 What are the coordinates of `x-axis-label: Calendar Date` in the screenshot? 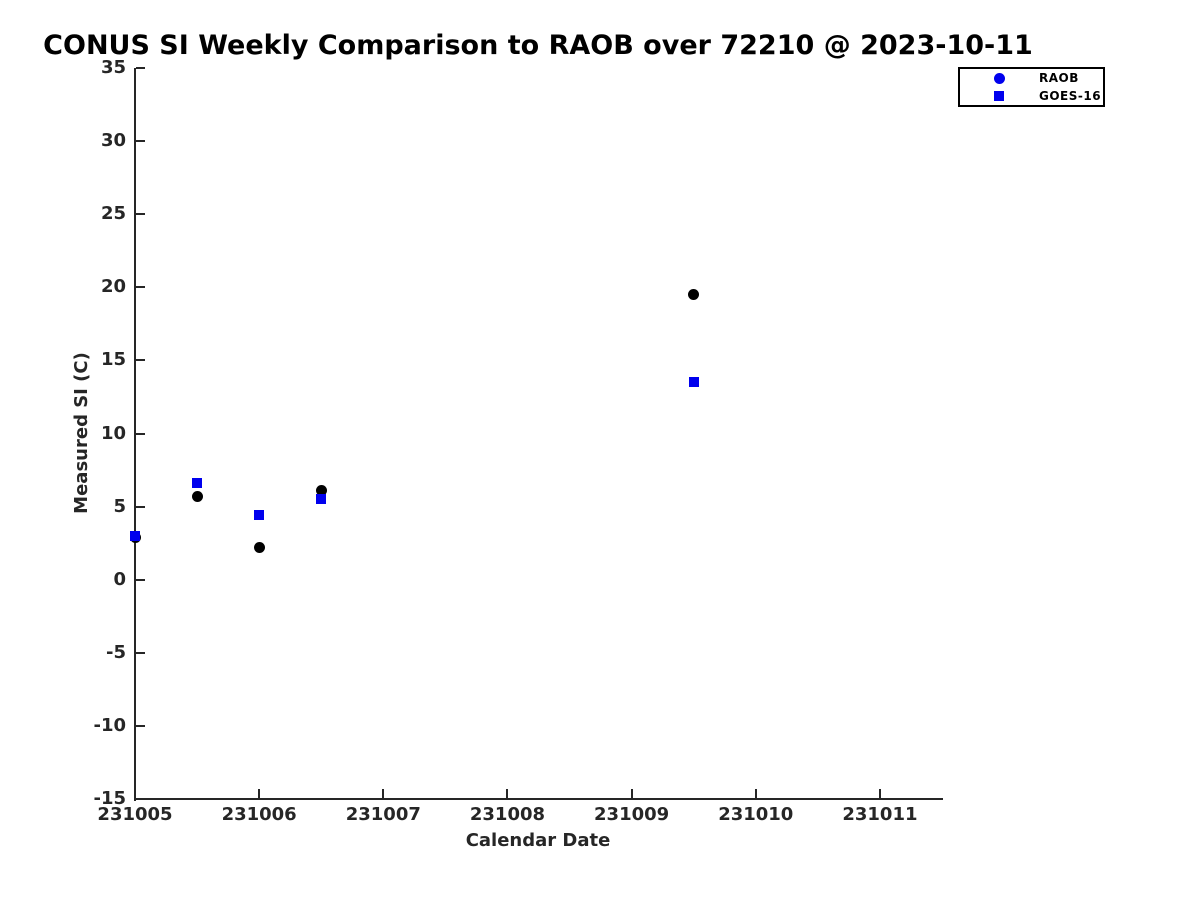 It's located at (538, 840).